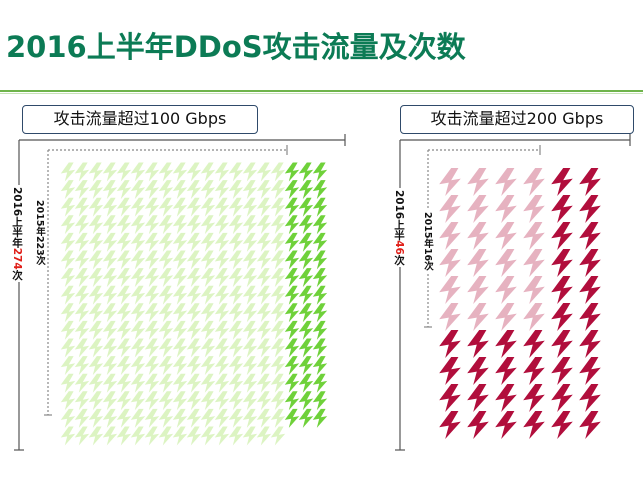 The width and height of the screenshot is (643, 479). What do you see at coordinates (236, 47) in the screenshot?
I see `page-title: 2016上半年DDoS攻击流量及次数` at bounding box center [236, 47].